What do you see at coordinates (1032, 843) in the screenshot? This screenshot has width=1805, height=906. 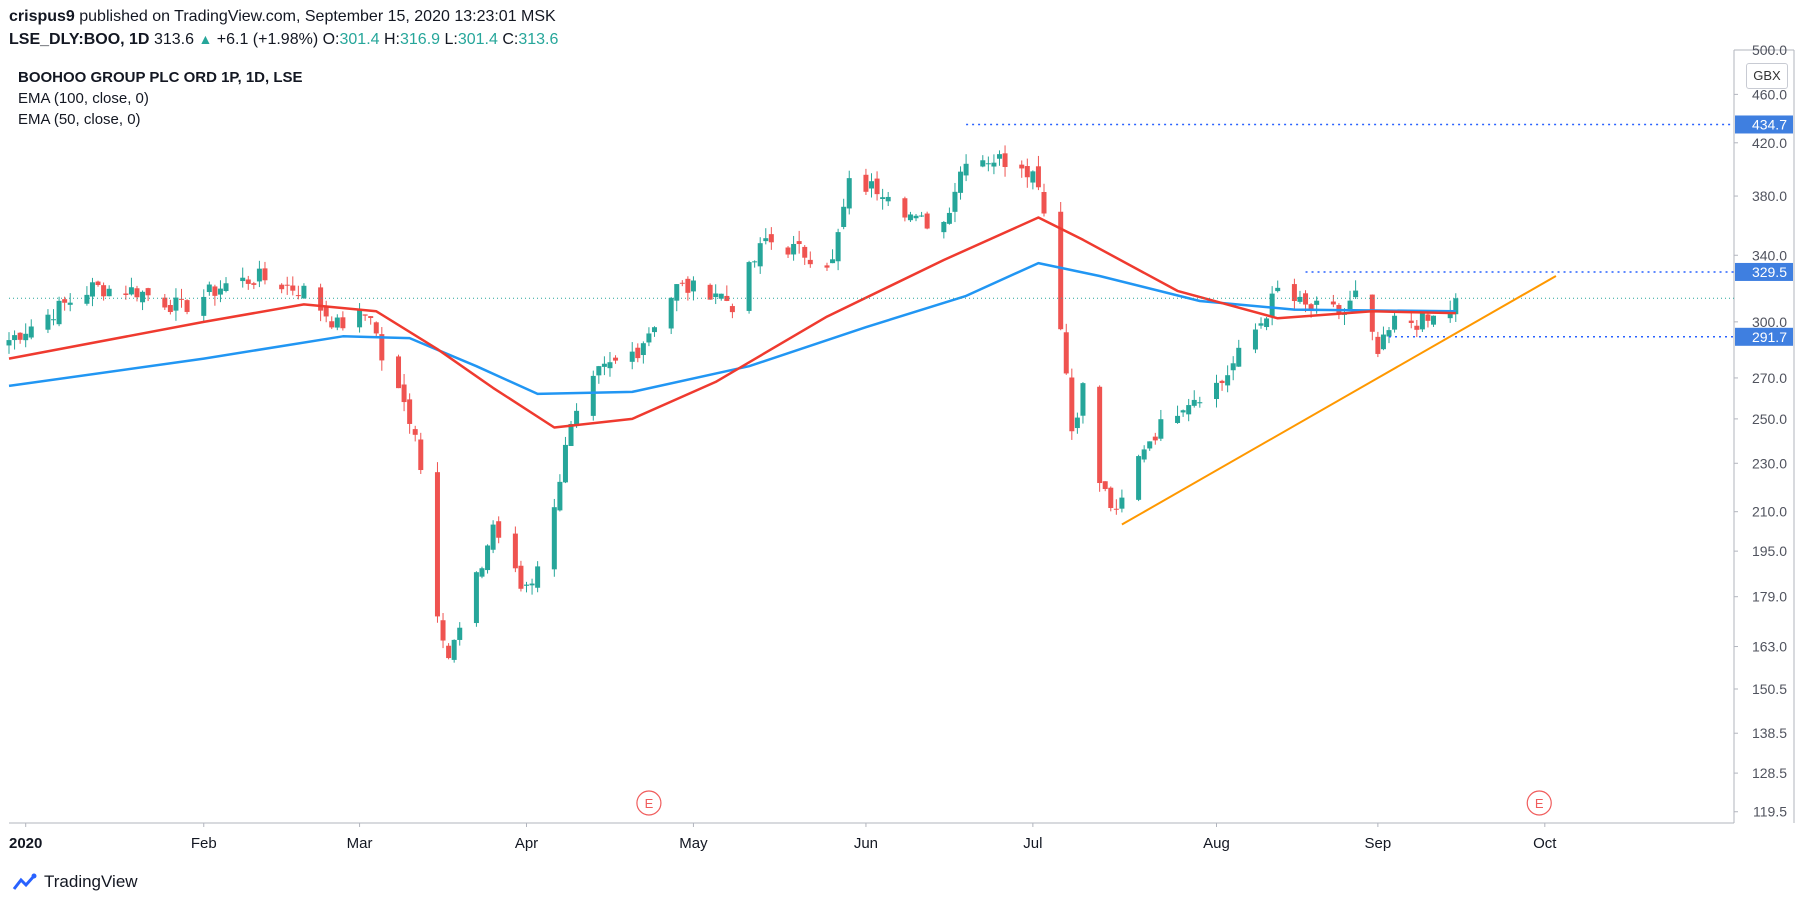 I see `x-tick-label: Jul` at bounding box center [1032, 843].